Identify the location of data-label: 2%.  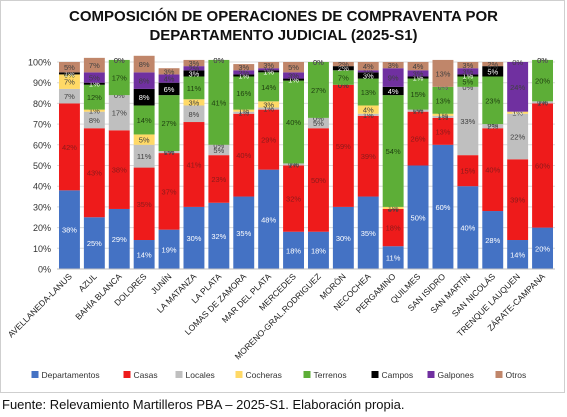
(343, 64).